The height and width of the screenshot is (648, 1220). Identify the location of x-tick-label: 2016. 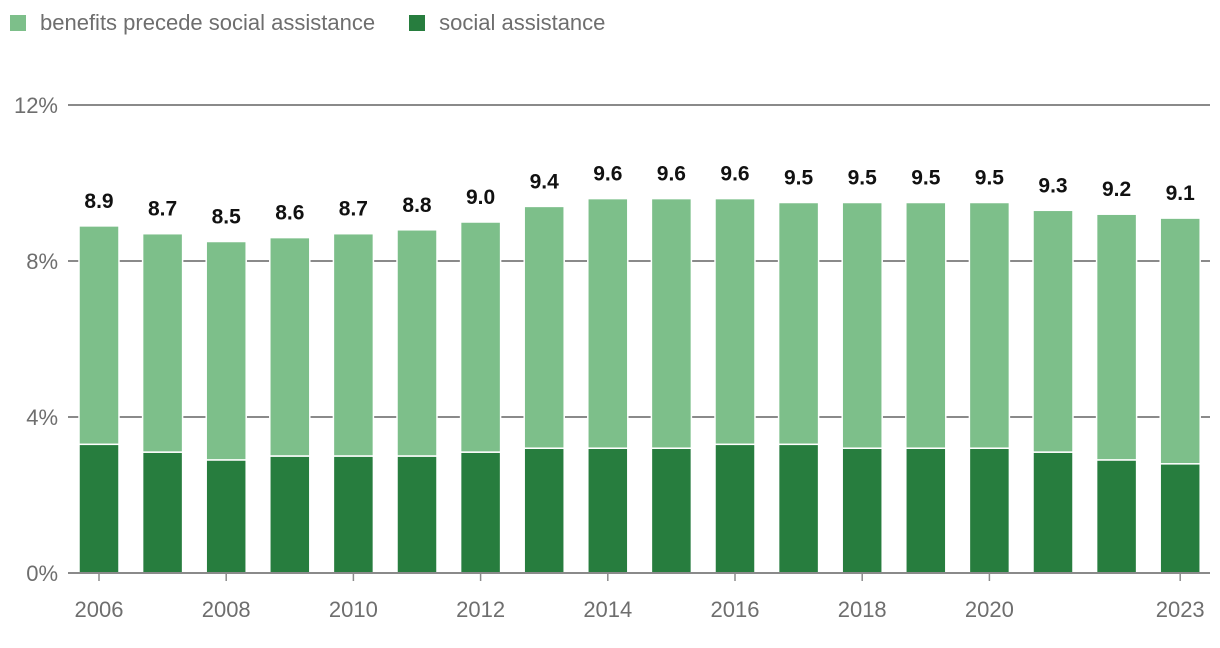
(735, 609).